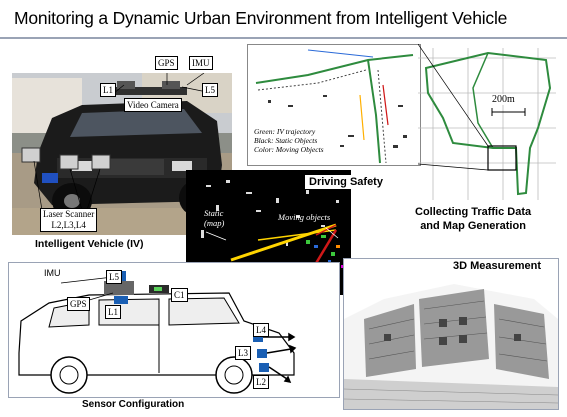 This screenshot has width=567, height=417. What do you see at coordinates (89, 244) in the screenshot?
I see `vehicle-caption: Intelligent Vehicle (IV)` at bounding box center [89, 244].